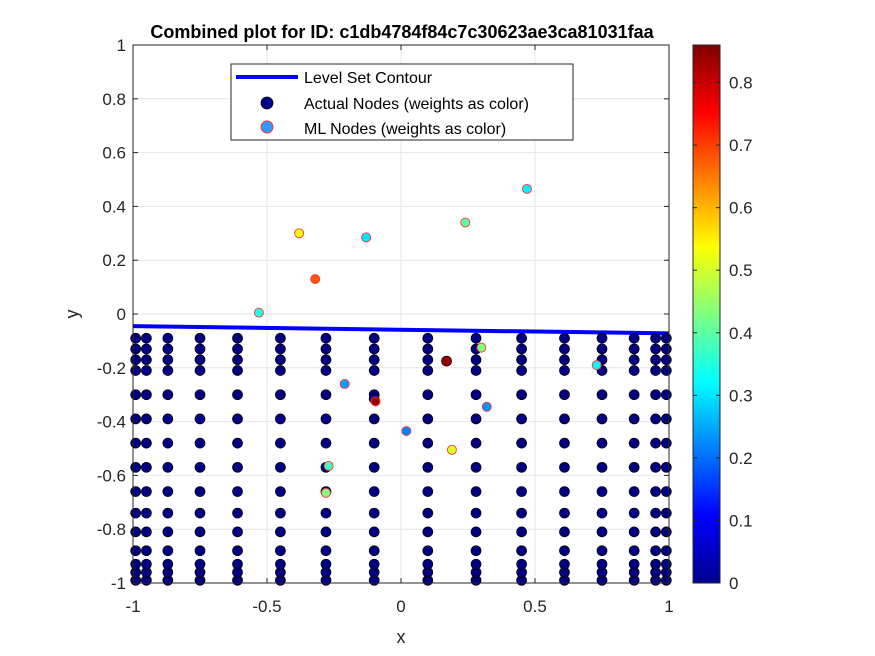  What do you see at coordinates (368, 78) in the screenshot?
I see `legend-contour-label: Level Set Contour` at bounding box center [368, 78].